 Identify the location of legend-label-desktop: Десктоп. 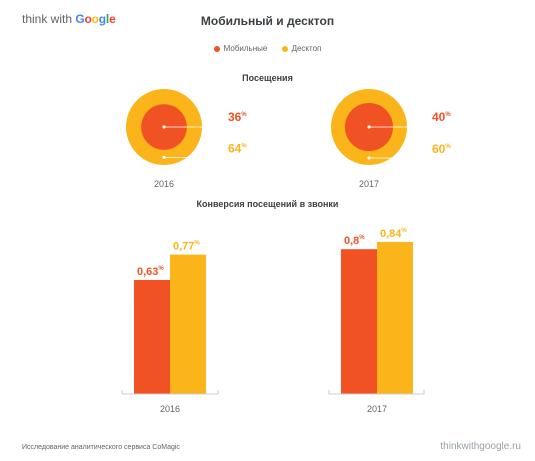
(306, 48).